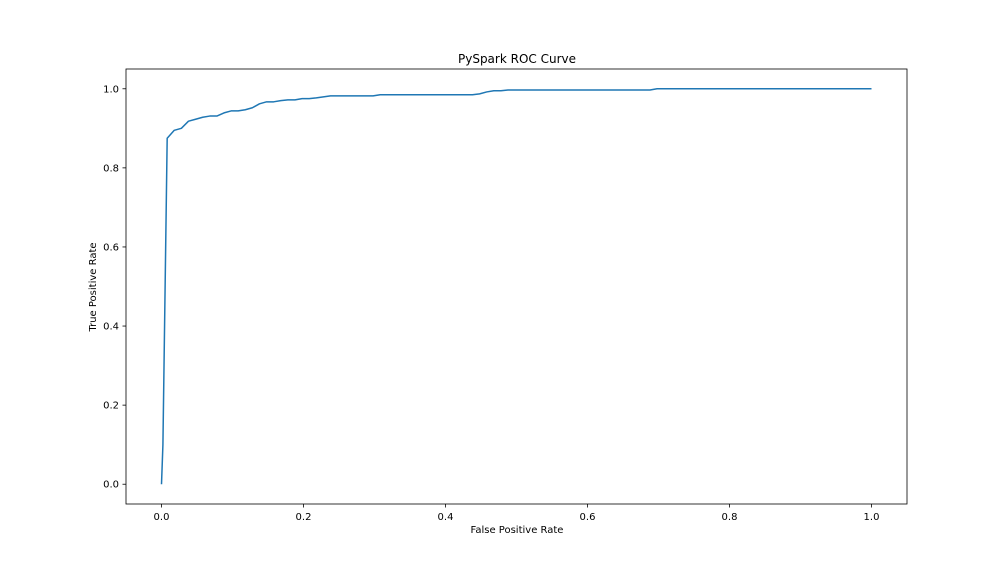  I want to click on y-tick-label: 0.6, so click(111, 247).